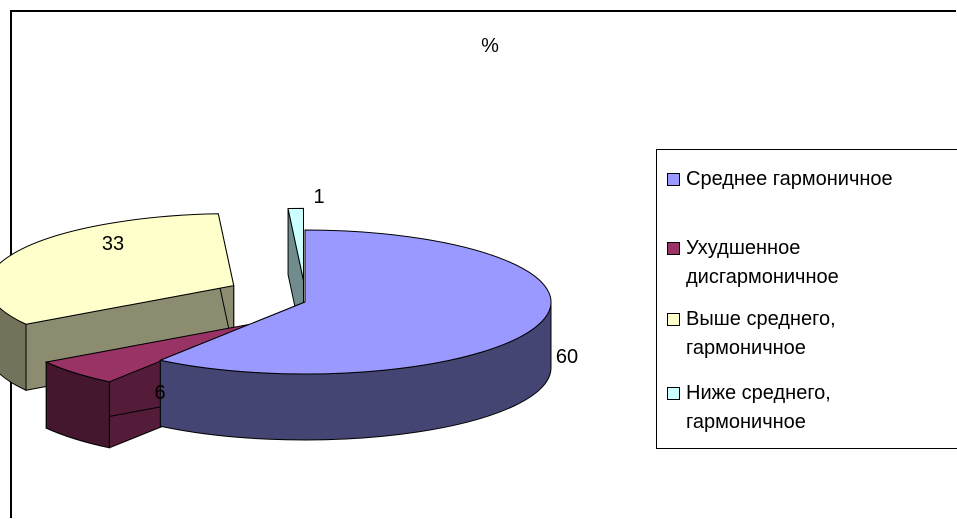  I want to click on legend-label: Среднее гармоничное, so click(789, 179).